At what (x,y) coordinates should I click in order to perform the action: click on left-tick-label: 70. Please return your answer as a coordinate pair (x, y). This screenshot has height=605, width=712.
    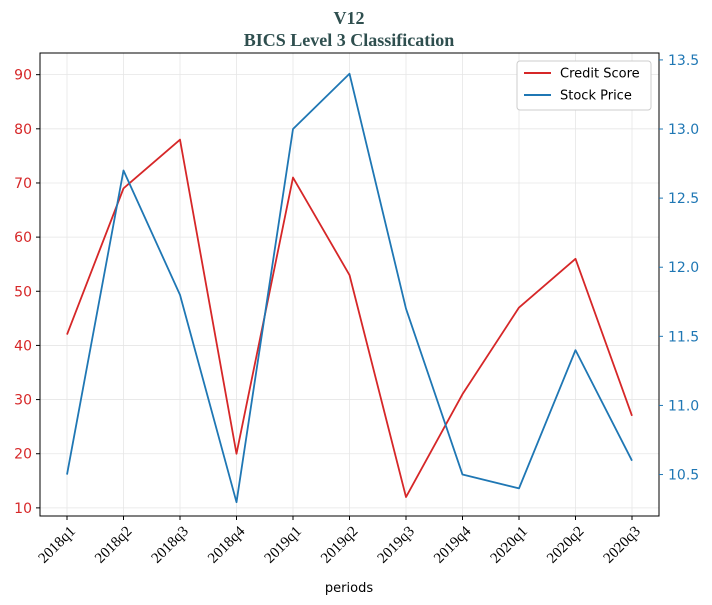
    Looking at the image, I should click on (23, 184).